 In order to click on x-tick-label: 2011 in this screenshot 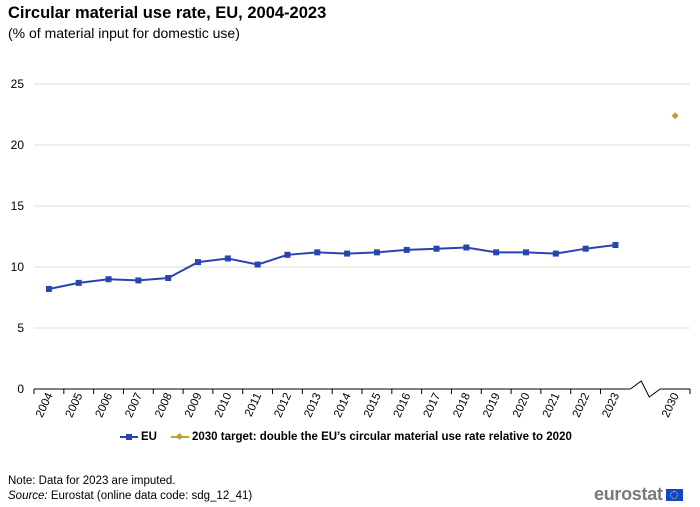, I will do `click(253, 404)`.